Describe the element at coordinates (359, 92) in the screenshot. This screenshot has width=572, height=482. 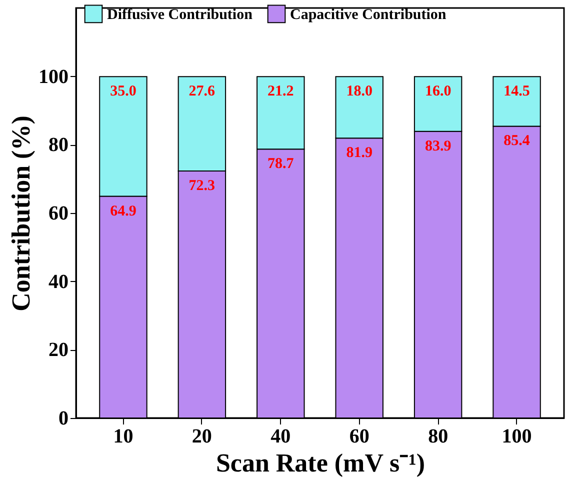
I see `data-label: 18.0` at that location.